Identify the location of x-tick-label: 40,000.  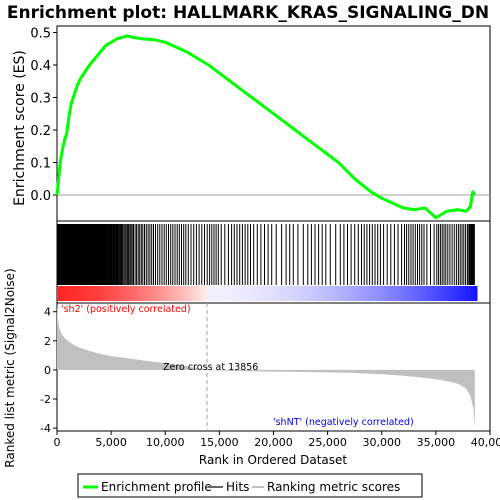
(485, 442).